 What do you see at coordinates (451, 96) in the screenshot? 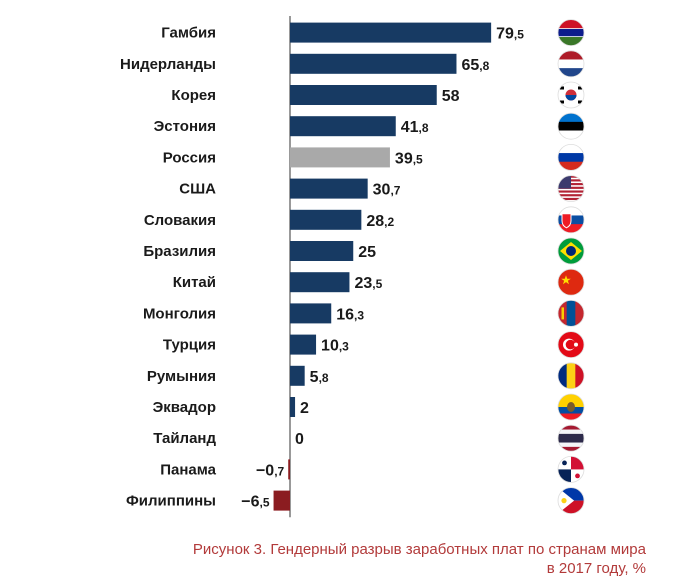
I see `value-label: 58` at bounding box center [451, 96].